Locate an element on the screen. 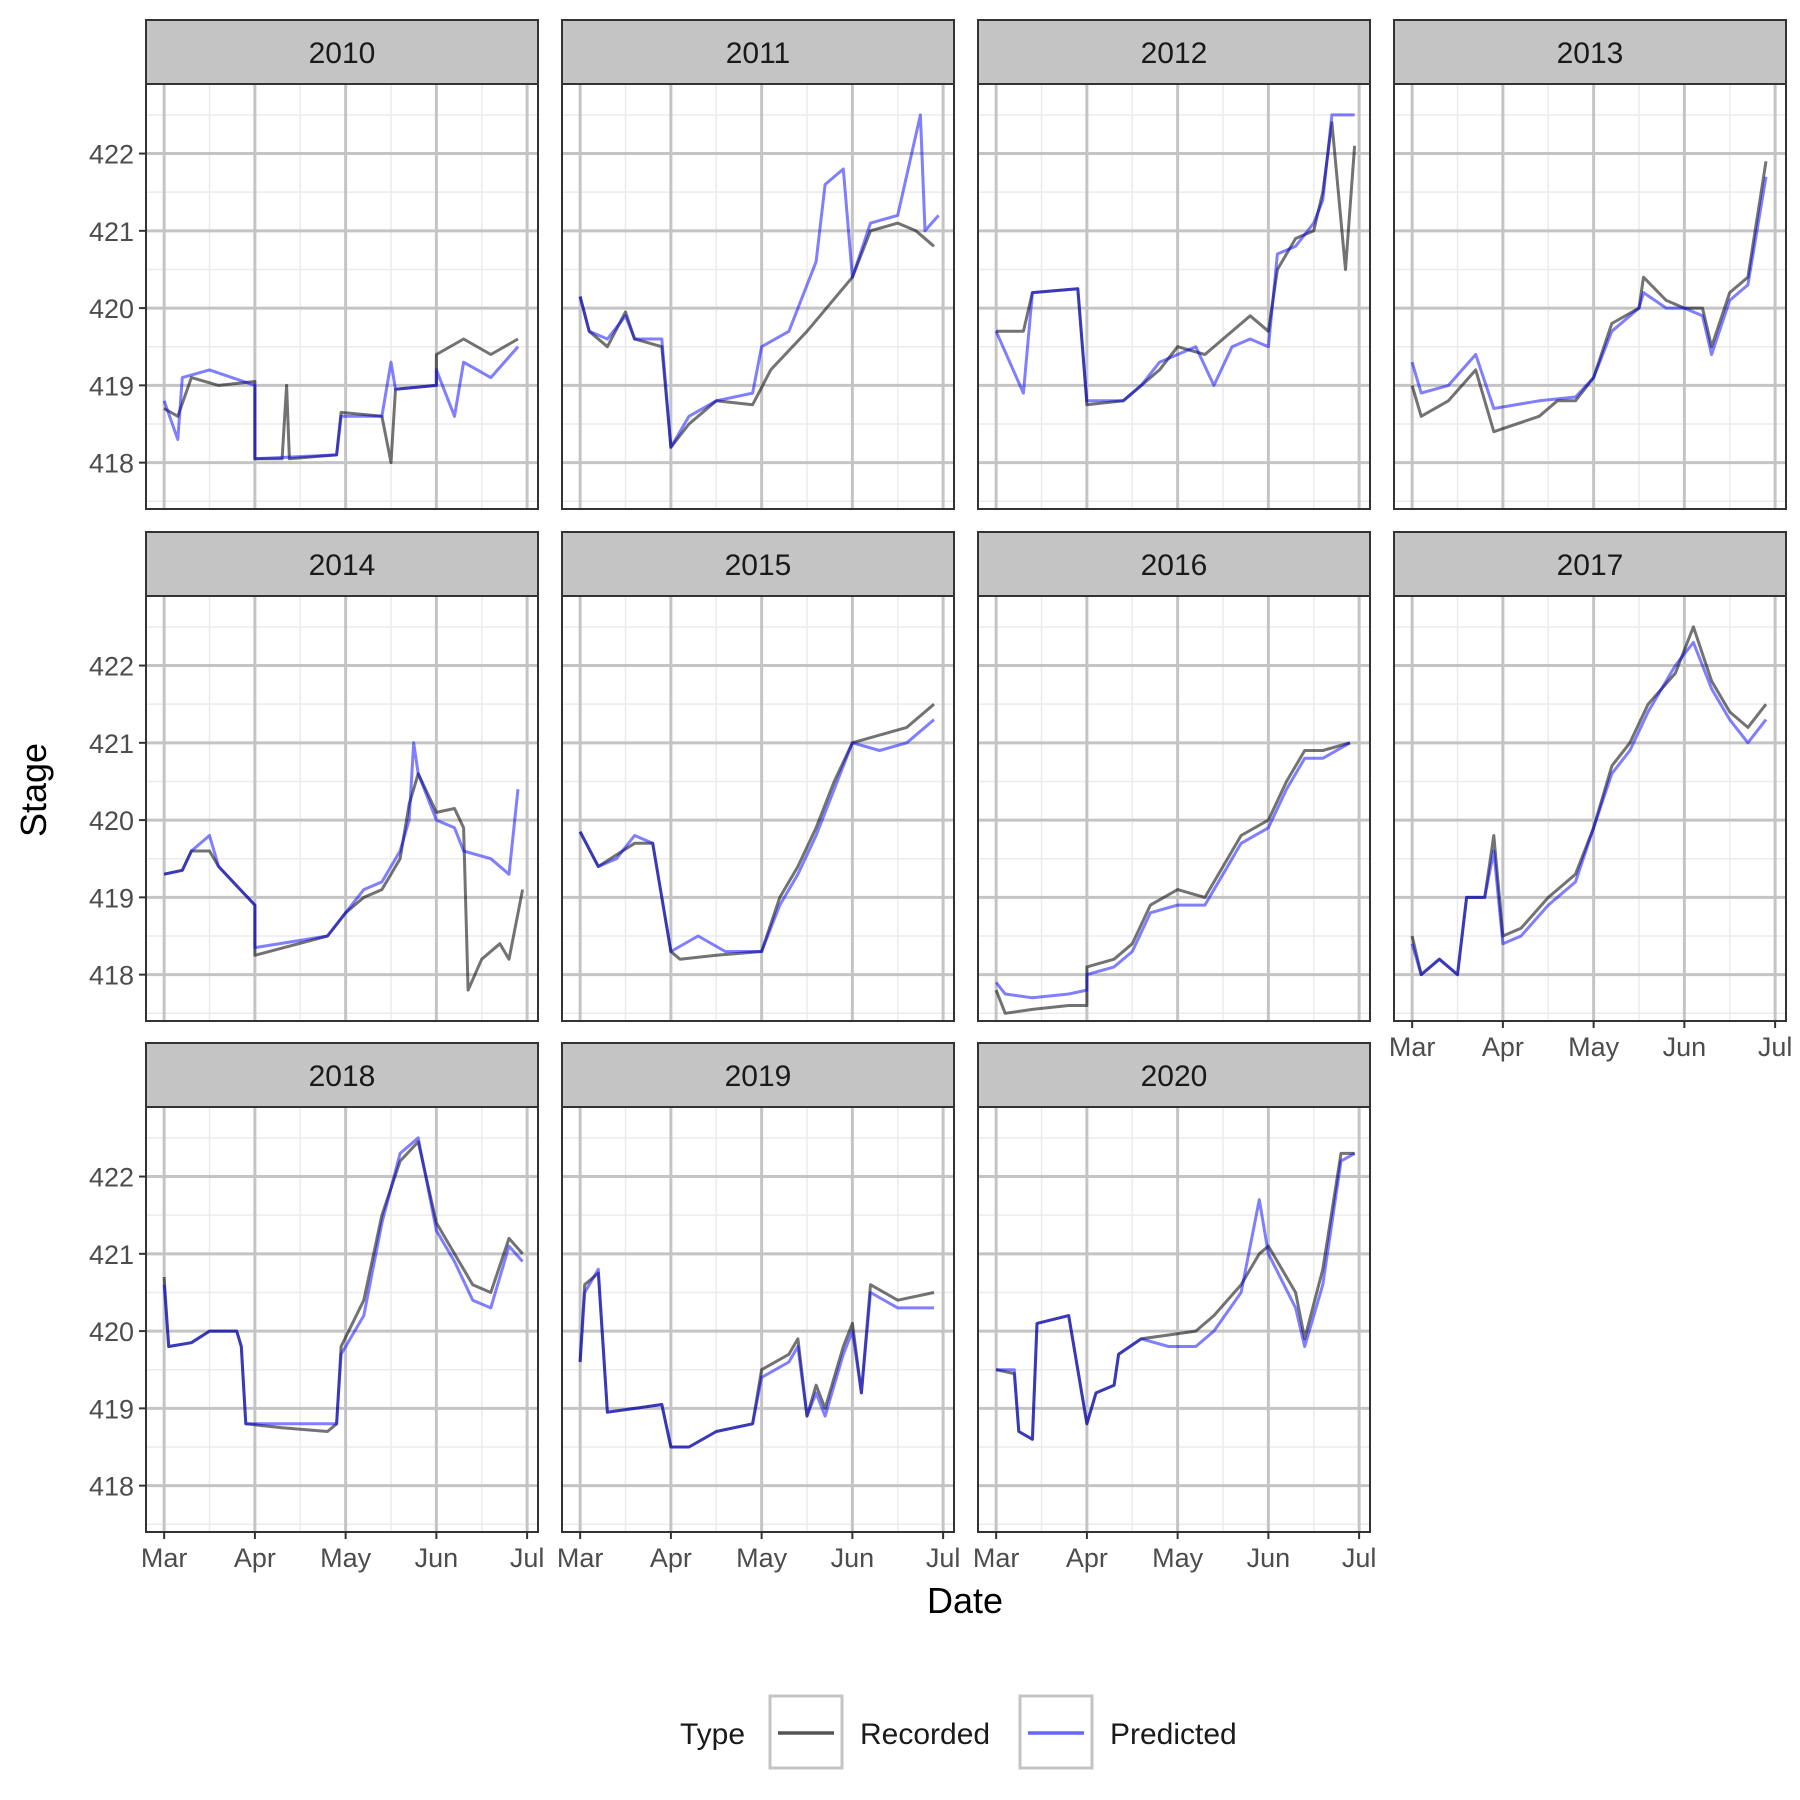  panel-2018: 2018 418 419 420 421 422 Mar Apr May Jun Jul is located at coordinates (317, 1307).